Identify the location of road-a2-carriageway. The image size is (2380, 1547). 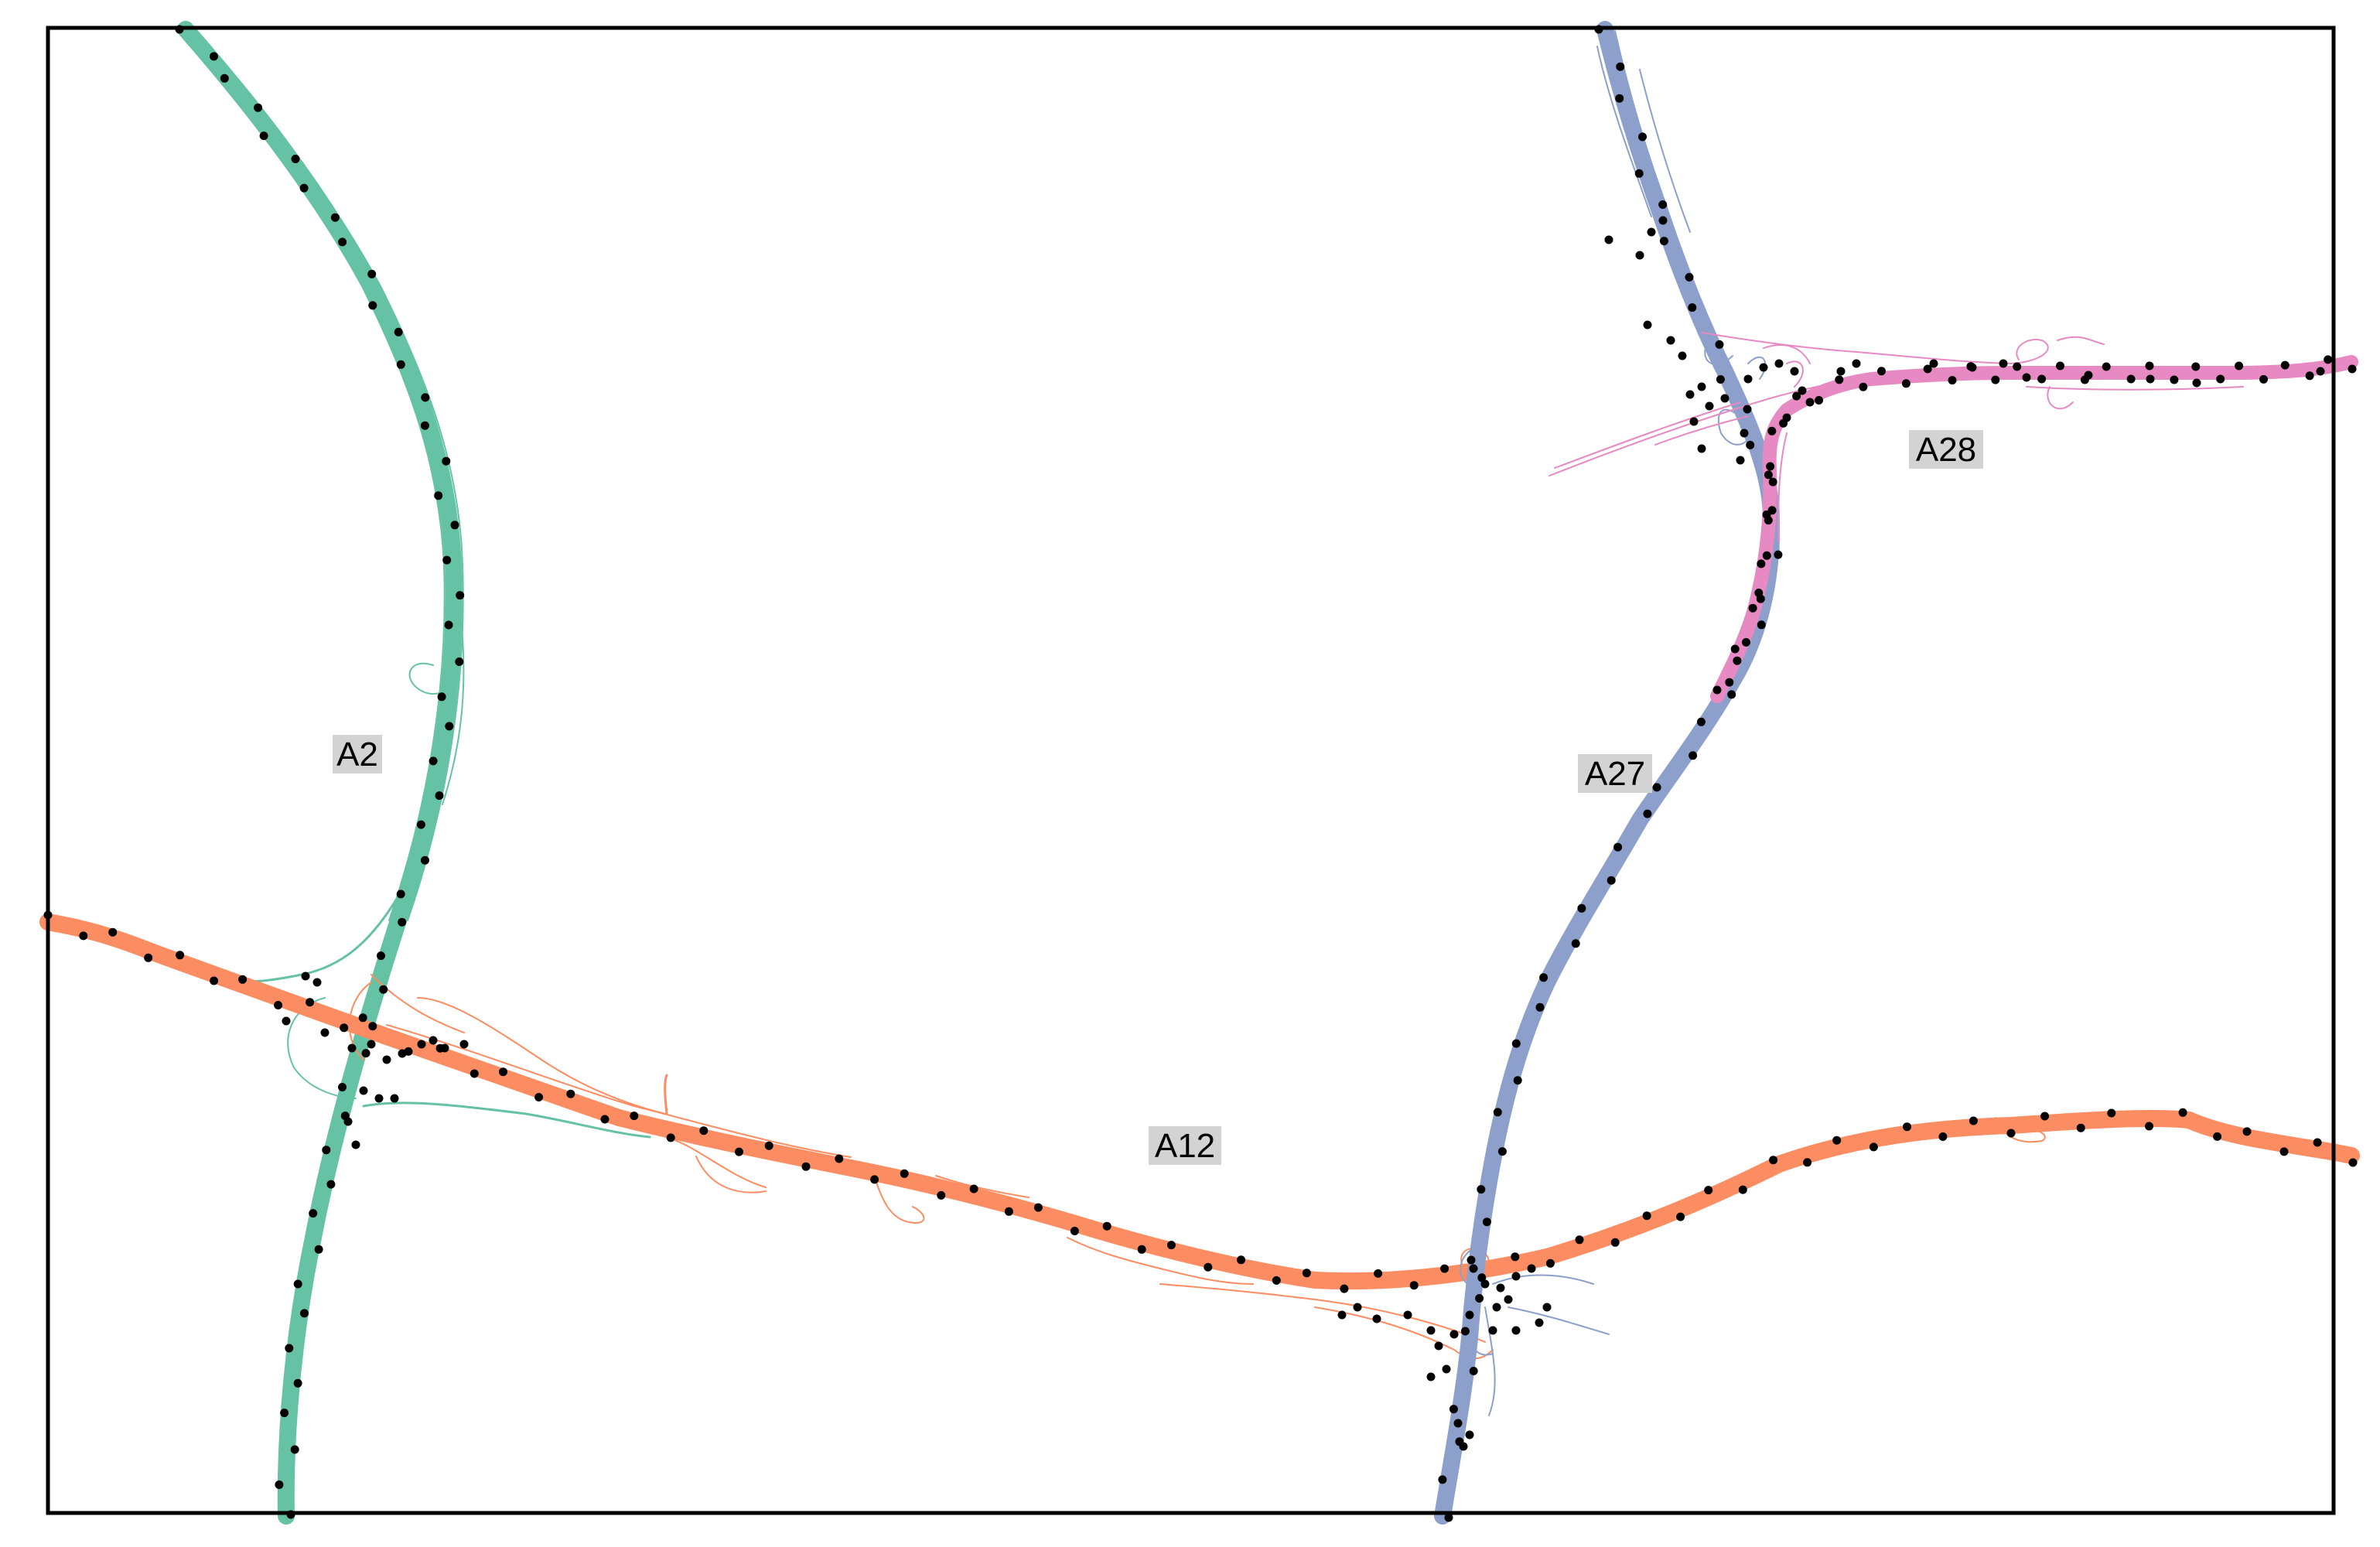
(320, 773).